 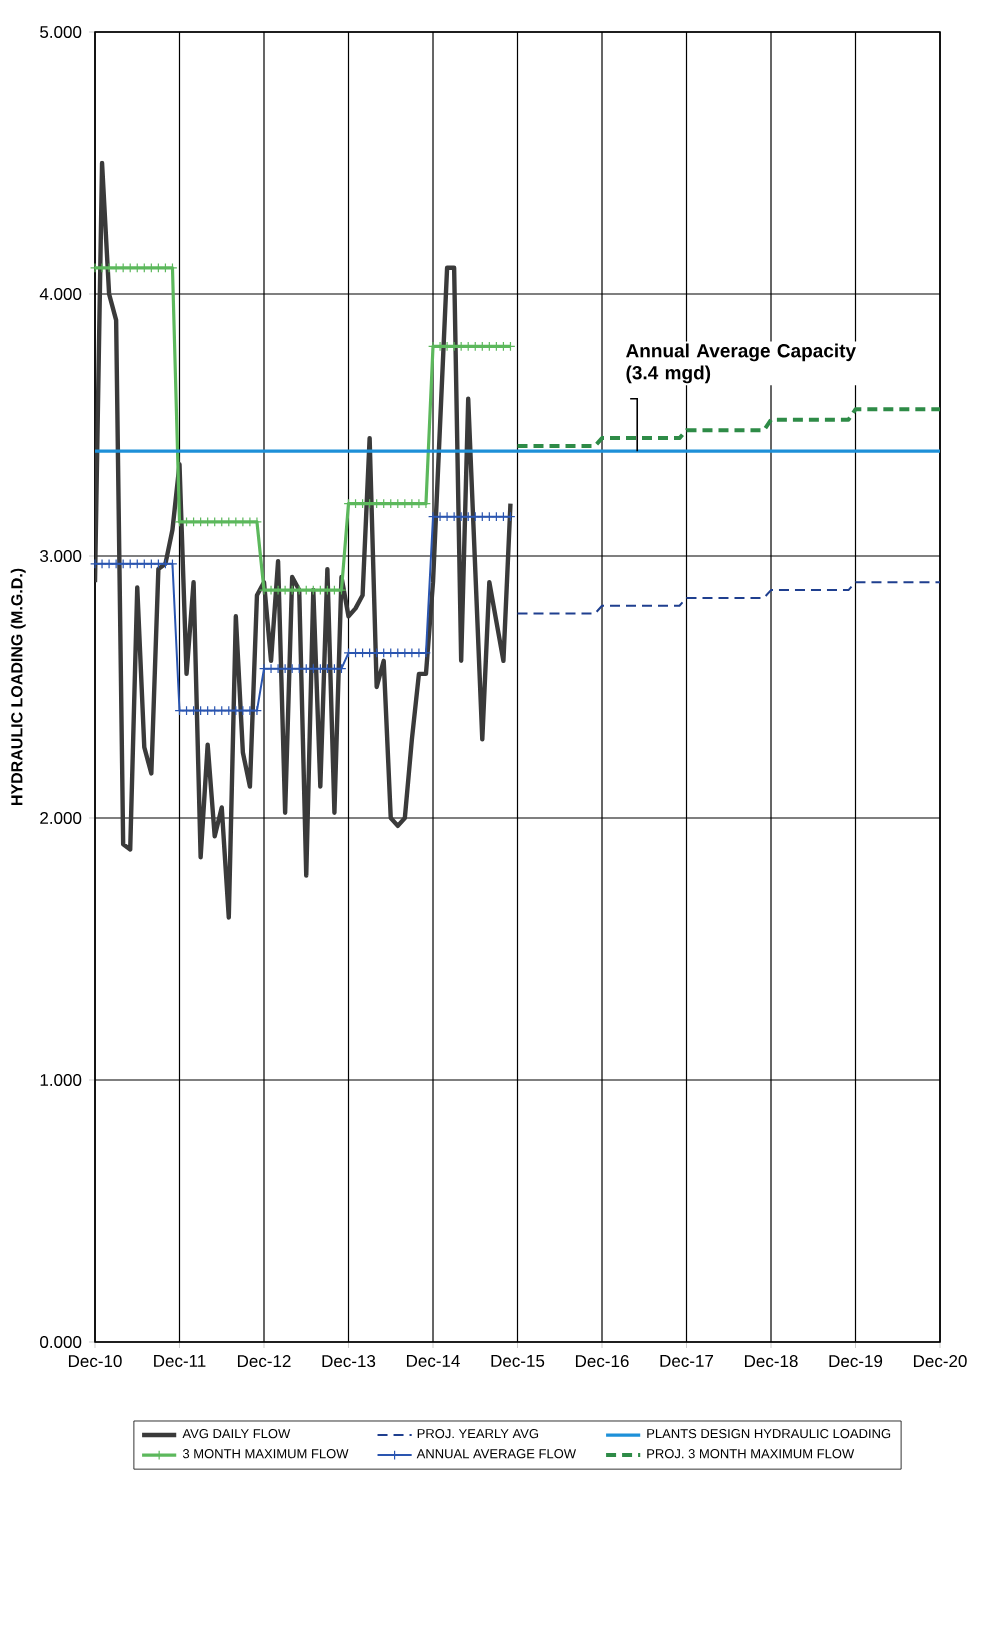 I want to click on legend-label: 3 MONTH MAXIMUM FLOW, so click(x=265, y=1454).